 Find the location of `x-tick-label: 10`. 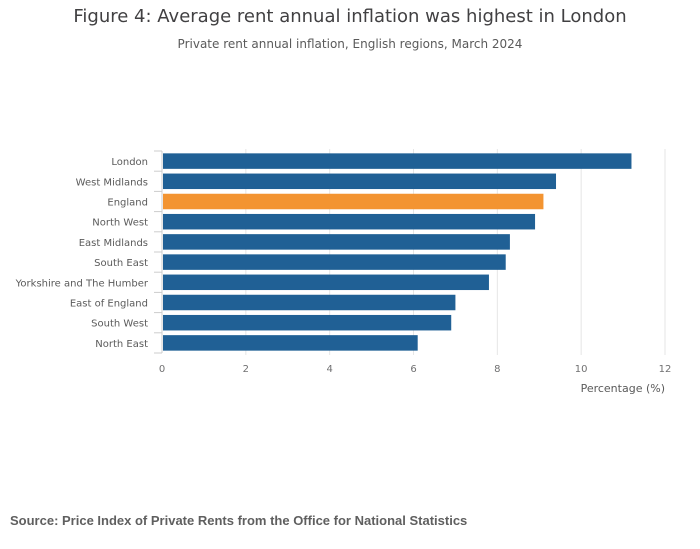

x-tick-label: 10 is located at coordinates (581, 369).